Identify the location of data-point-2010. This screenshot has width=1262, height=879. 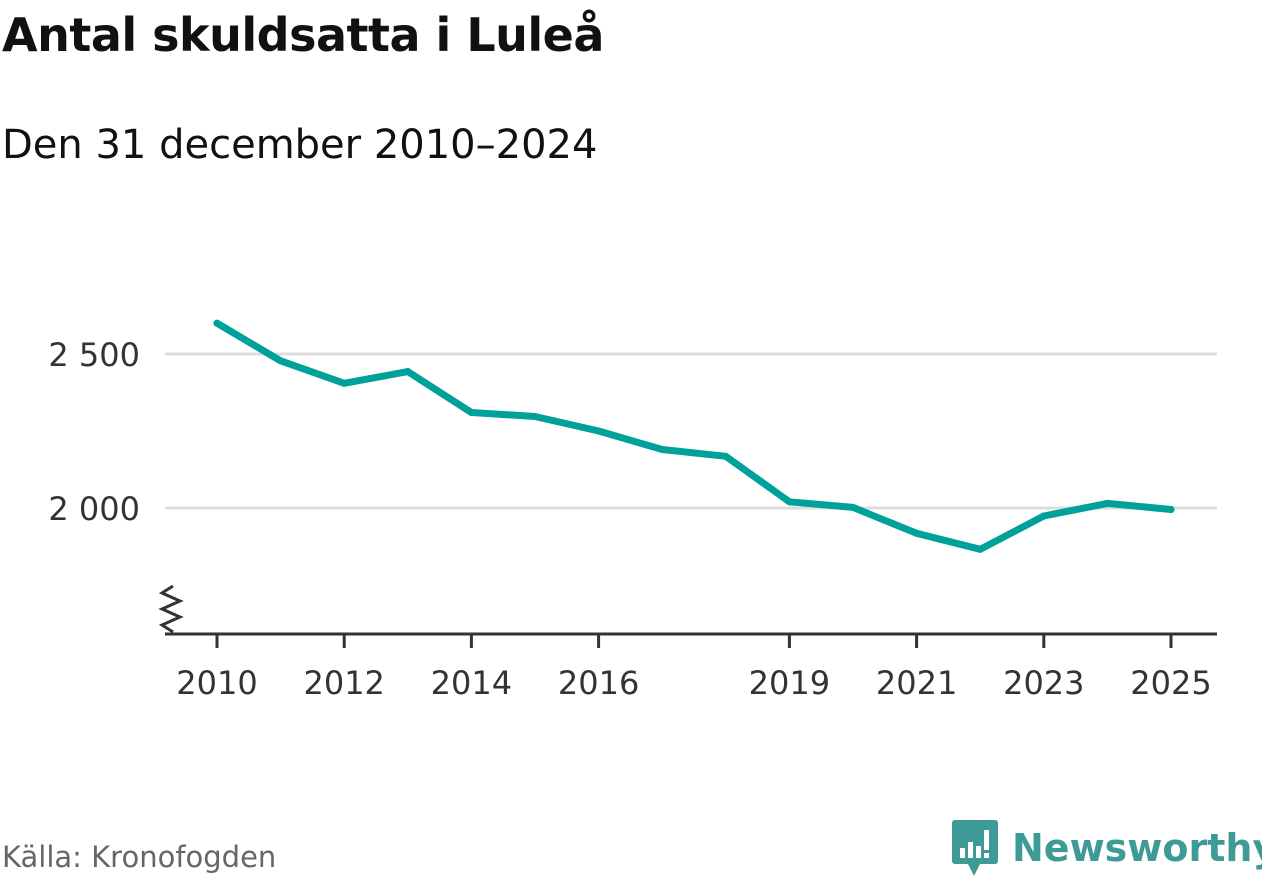
(217, 323).